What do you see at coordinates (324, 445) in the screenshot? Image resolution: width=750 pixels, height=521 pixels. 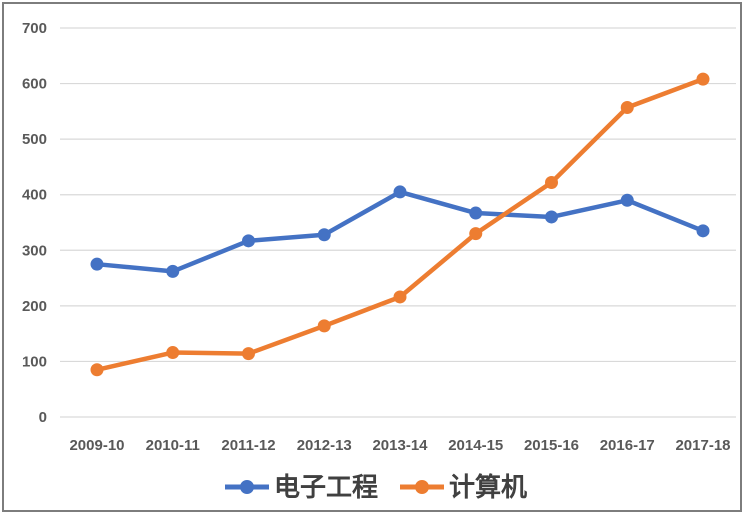 I see `x-tick-label: 2012-13` at bounding box center [324, 445].